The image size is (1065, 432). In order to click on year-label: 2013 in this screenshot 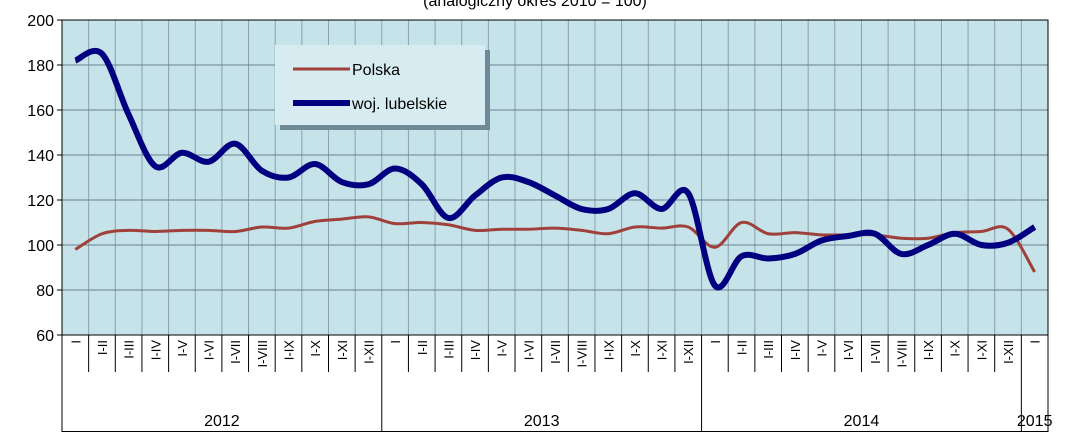, I will do `click(542, 421)`.